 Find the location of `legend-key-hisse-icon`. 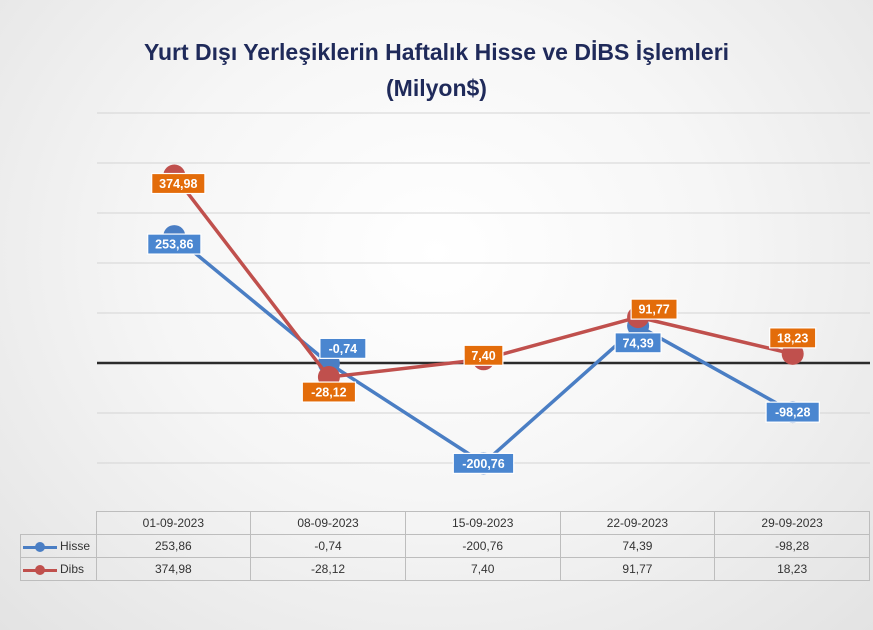

legend-key-hisse-icon is located at coordinates (40, 546).